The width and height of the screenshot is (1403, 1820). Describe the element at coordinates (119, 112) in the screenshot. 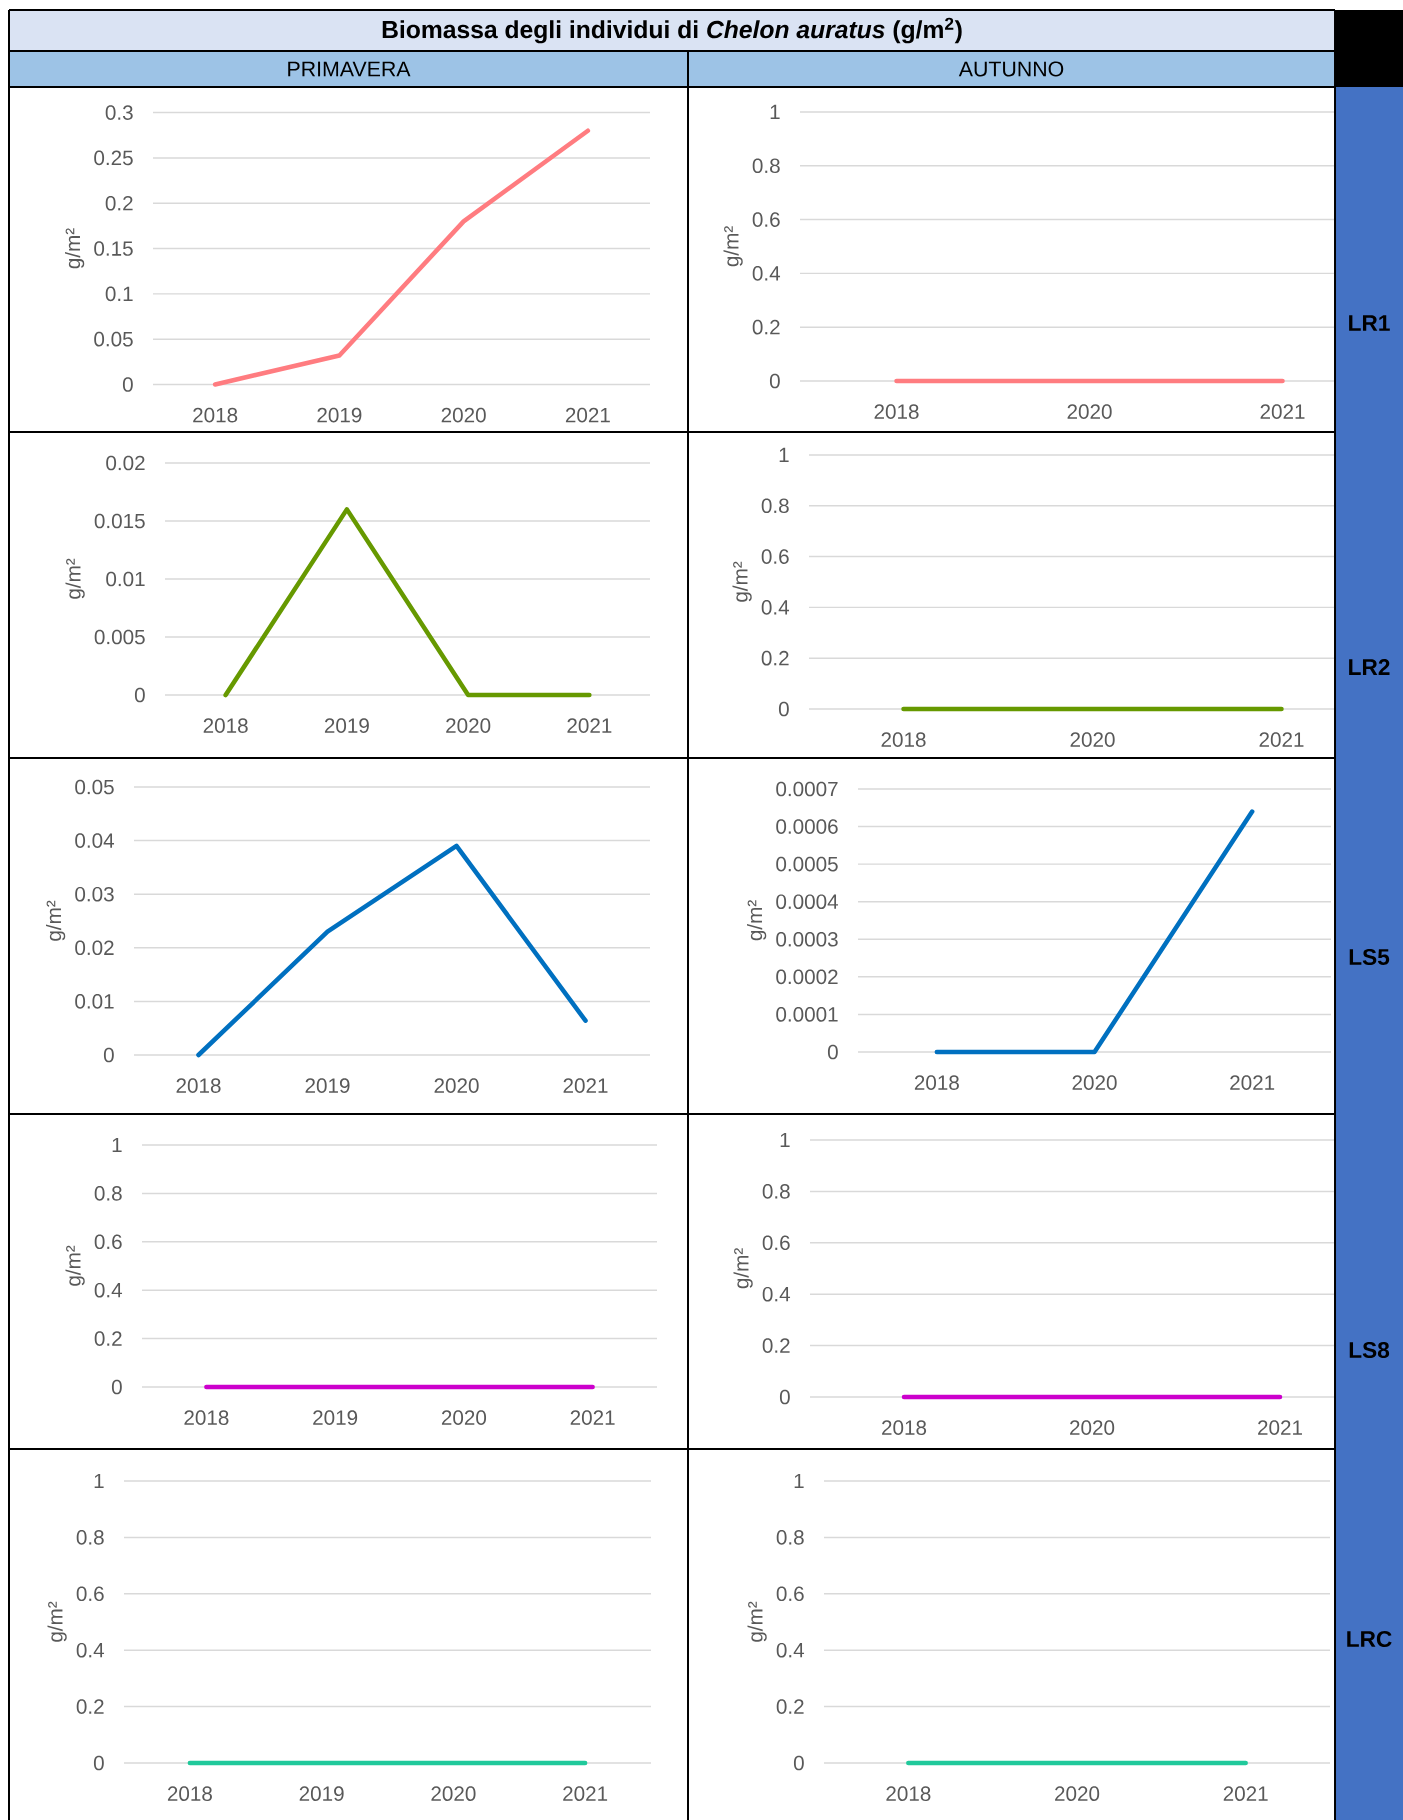

I see `y-tick-label: 0.3` at that location.